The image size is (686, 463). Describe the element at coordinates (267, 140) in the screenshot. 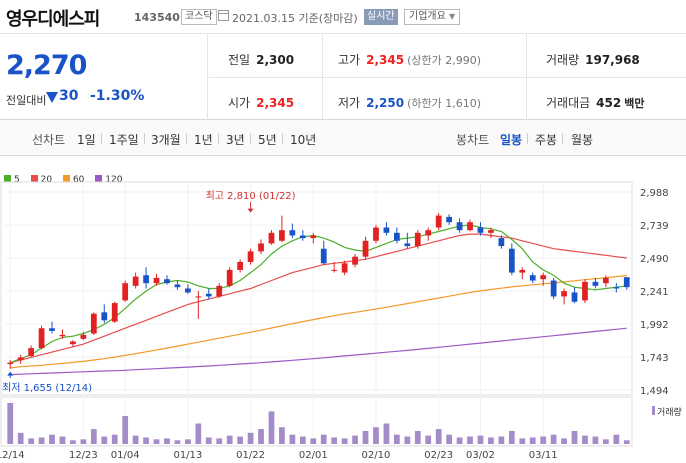

I see `tab-5y: 5년` at that location.